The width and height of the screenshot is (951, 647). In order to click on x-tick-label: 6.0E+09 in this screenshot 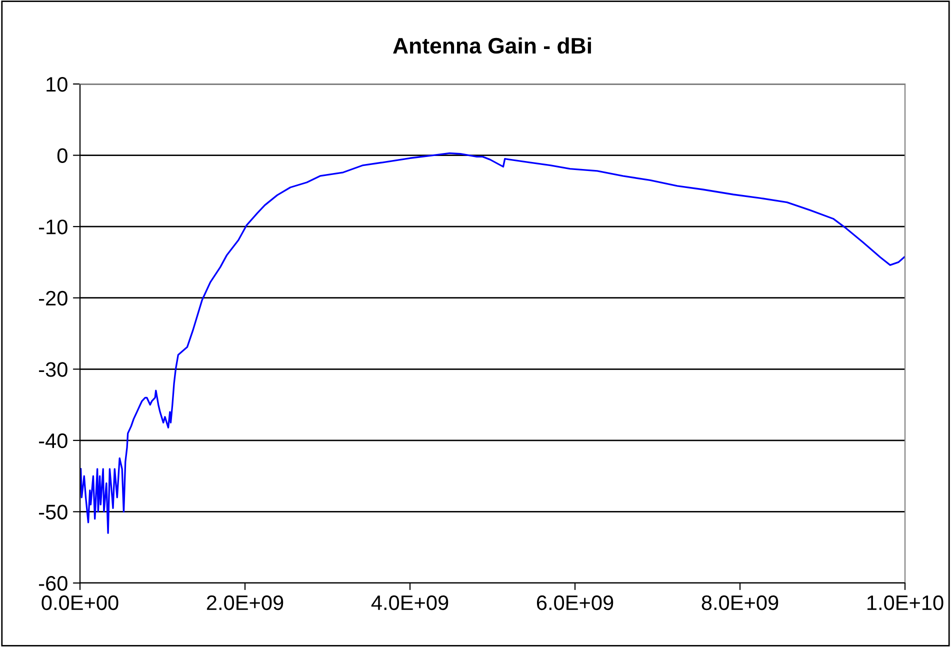, I will do `click(575, 602)`.